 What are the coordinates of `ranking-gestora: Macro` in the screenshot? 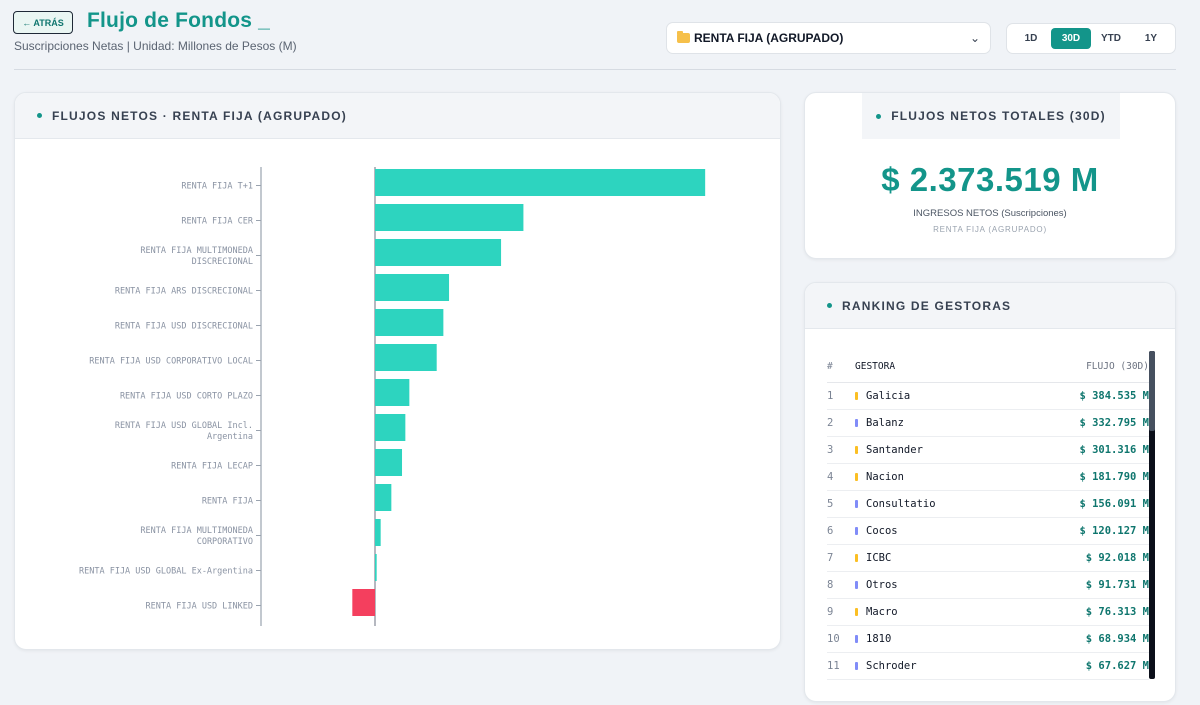 It's located at (952, 612).